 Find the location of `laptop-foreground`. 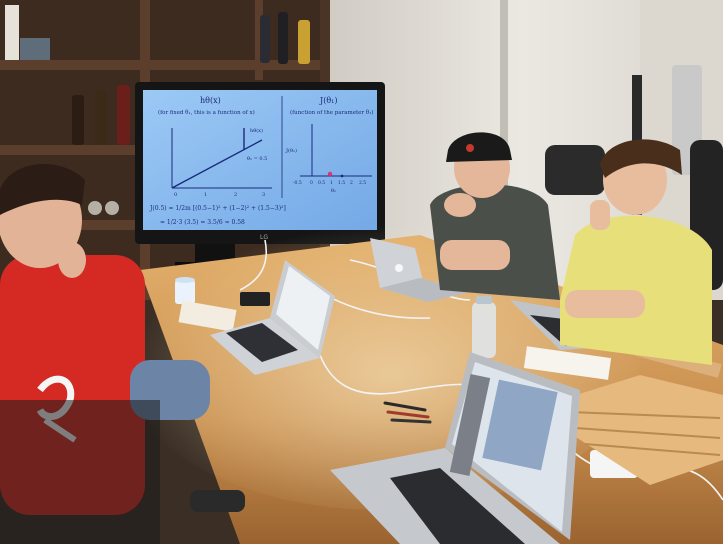

laptop-foreground is located at coordinates (455, 448).